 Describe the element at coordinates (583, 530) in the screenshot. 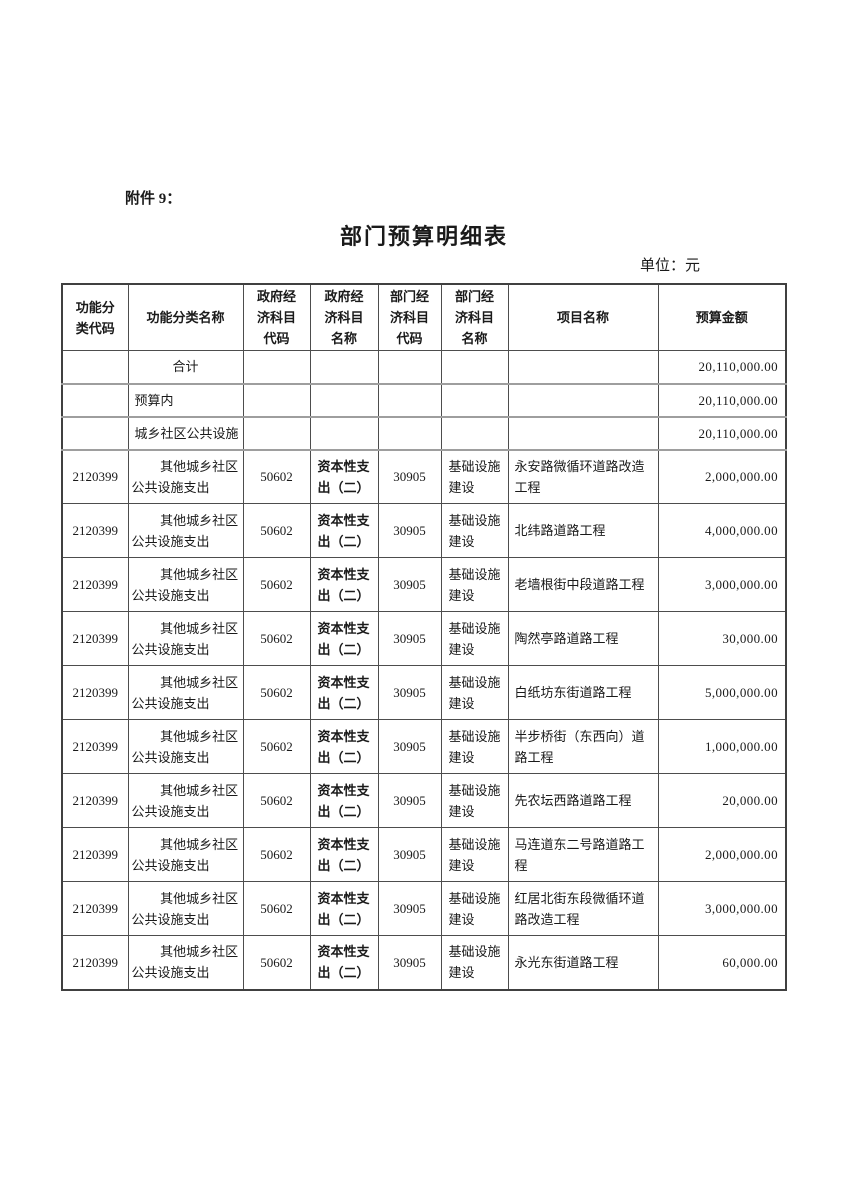

I see `cell-project: 北纬路道路工程` at that location.